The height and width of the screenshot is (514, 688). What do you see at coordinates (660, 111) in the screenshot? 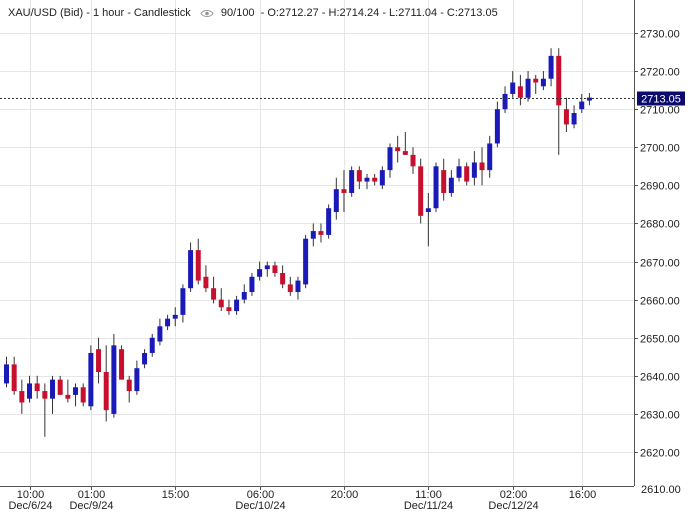
I see `y-tick-label: 2710.00` at bounding box center [660, 111].